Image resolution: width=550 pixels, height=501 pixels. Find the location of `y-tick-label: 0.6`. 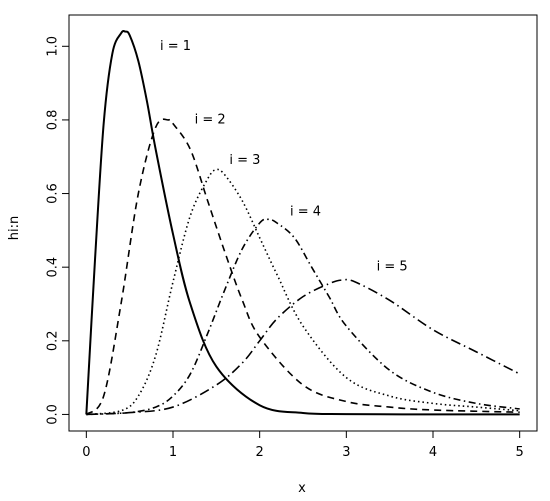

y-tick-label: 0.6 is located at coordinates (53, 193).